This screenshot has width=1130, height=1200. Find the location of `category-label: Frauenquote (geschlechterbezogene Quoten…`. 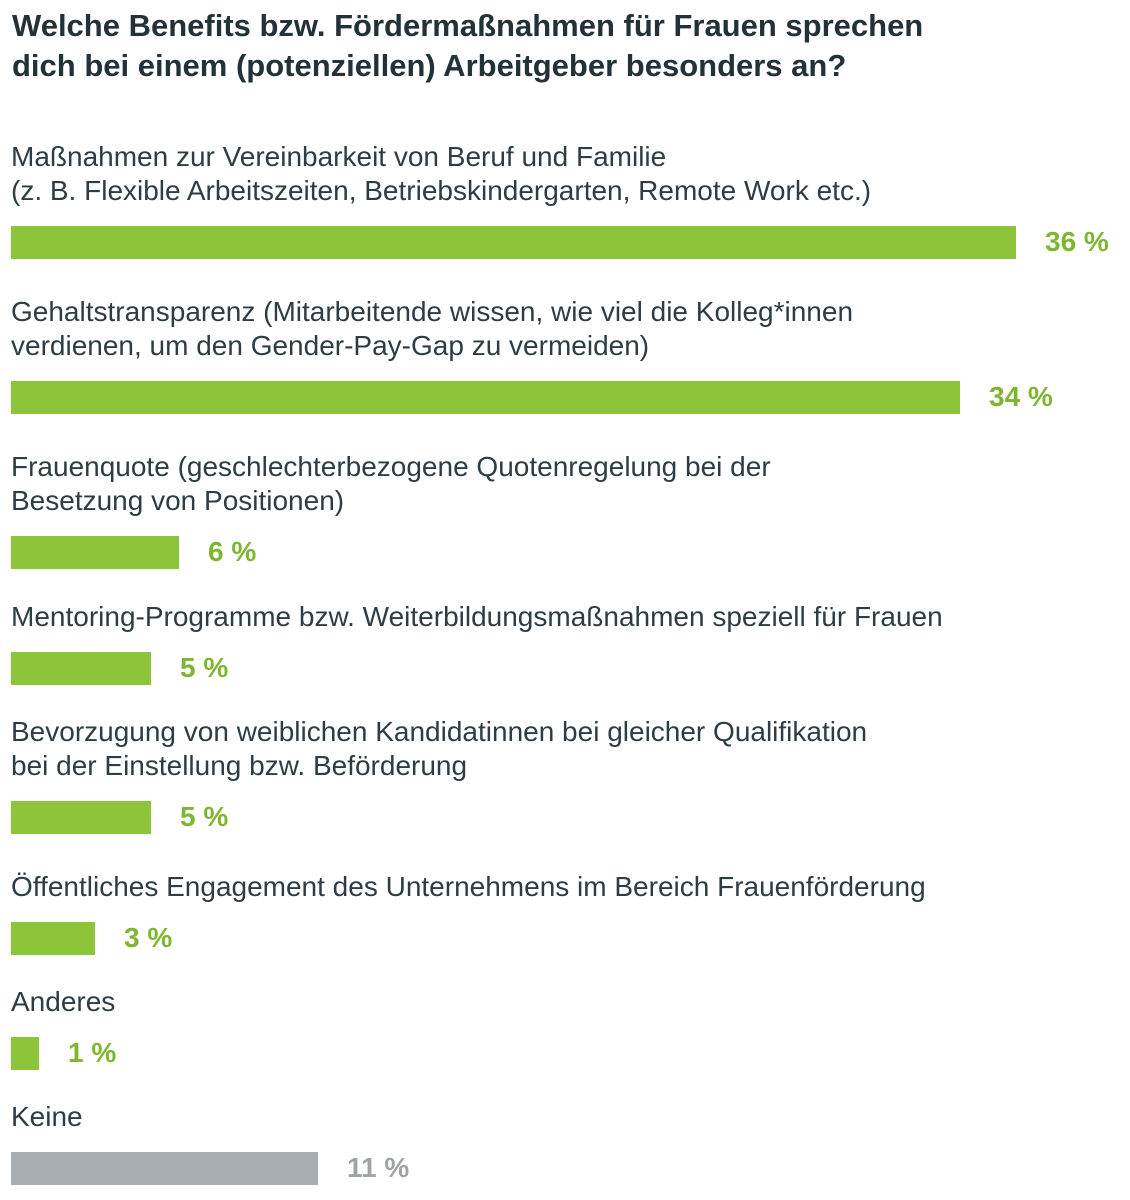

category-label: Frauenquote (geschlechterbezogene Quoten… is located at coordinates (566, 484).